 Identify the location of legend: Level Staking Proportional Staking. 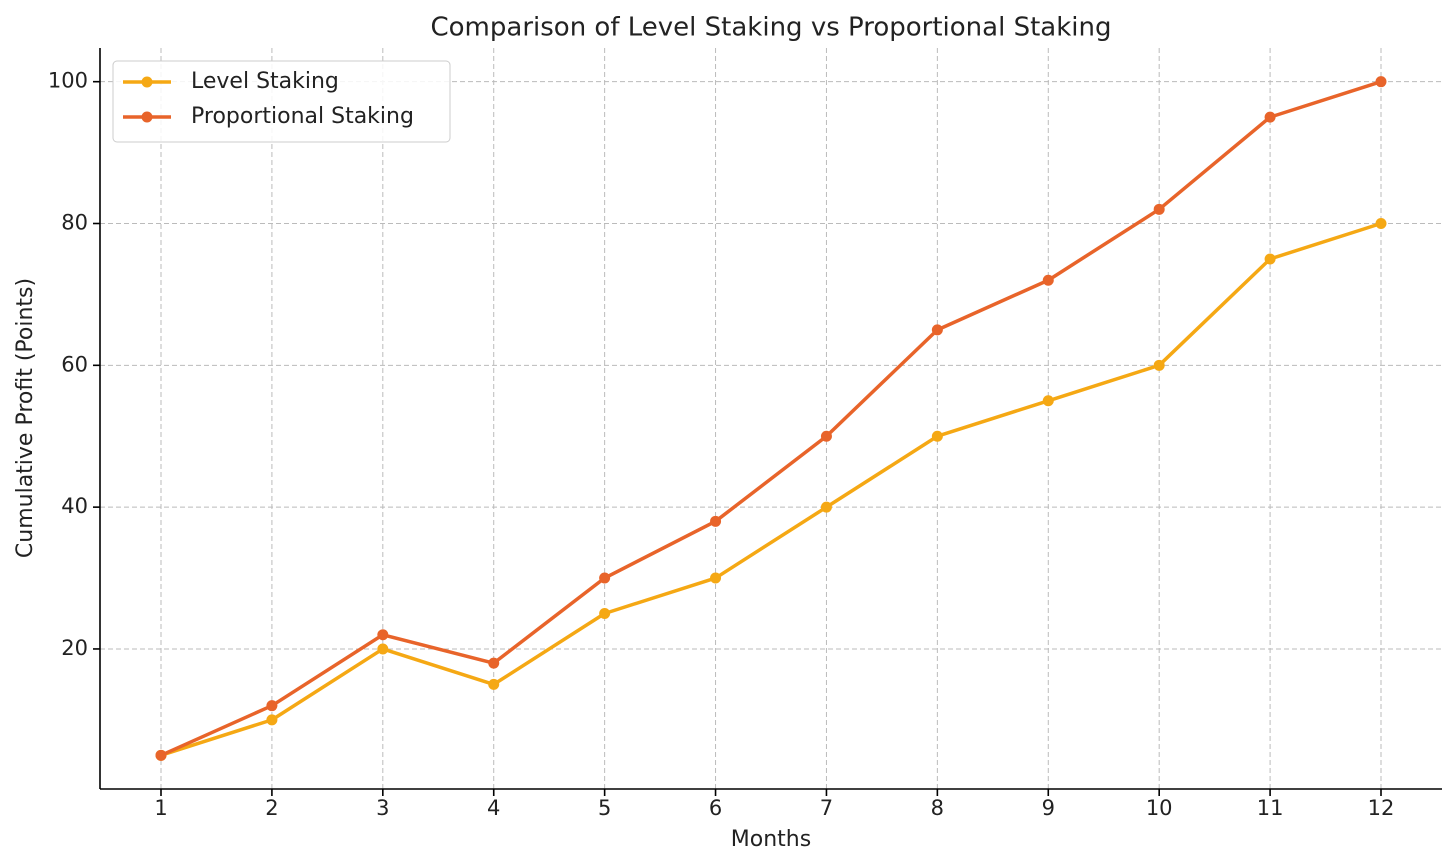
(281, 101).